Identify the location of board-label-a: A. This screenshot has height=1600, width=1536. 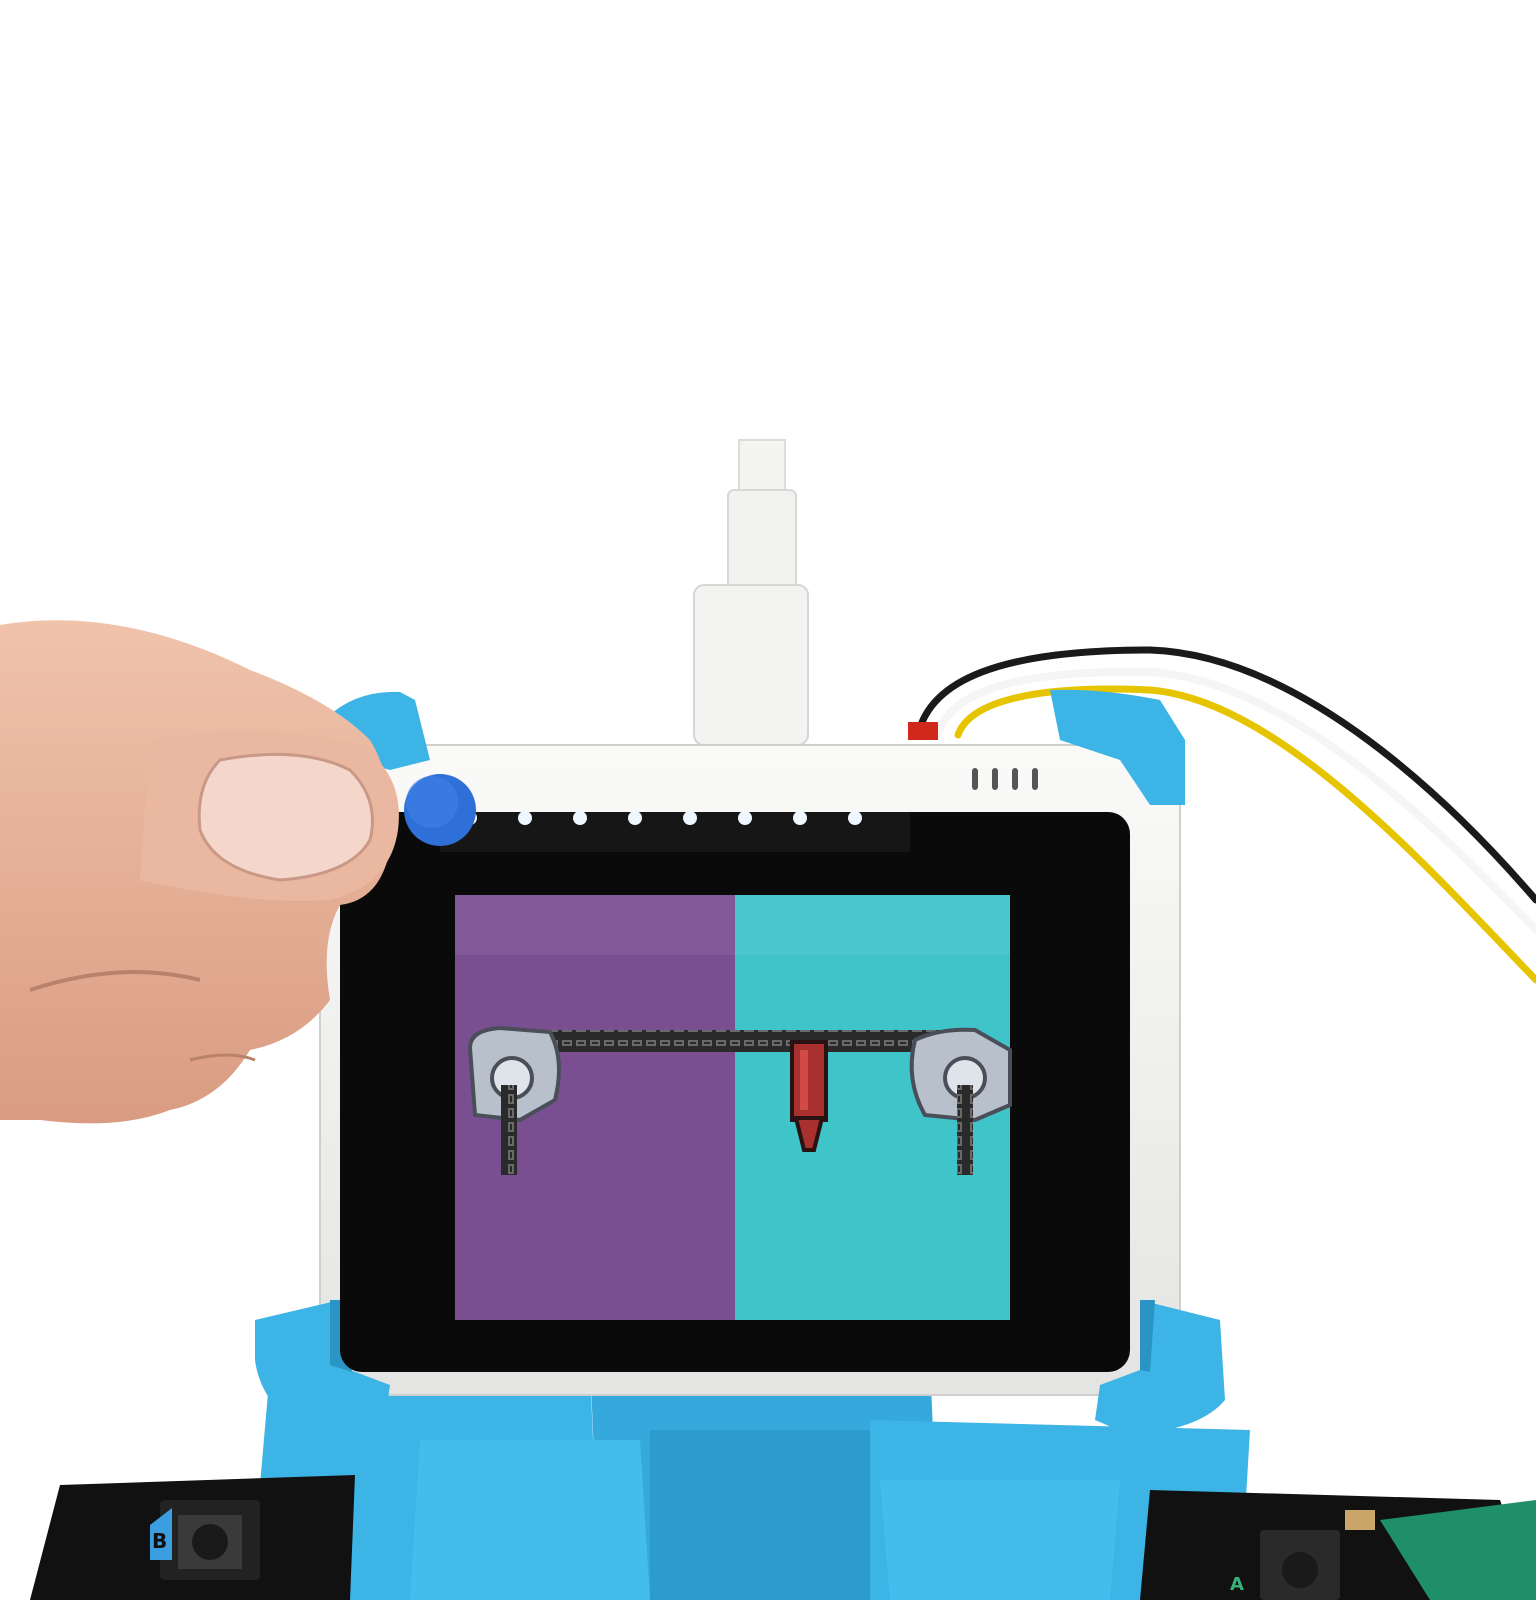
(1237, 1584).